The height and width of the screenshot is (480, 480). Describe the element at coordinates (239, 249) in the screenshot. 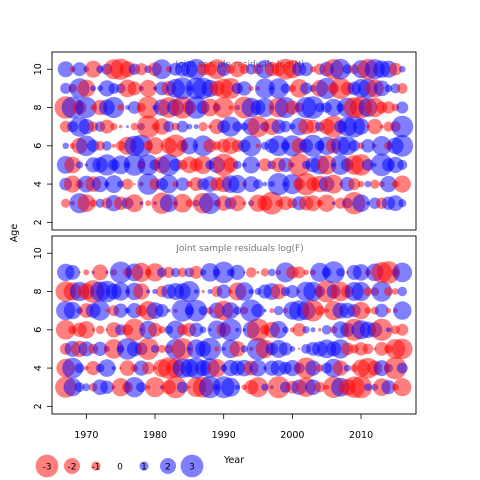

I see `panel-title-log-f: Joint sample residuals log(F)` at that location.